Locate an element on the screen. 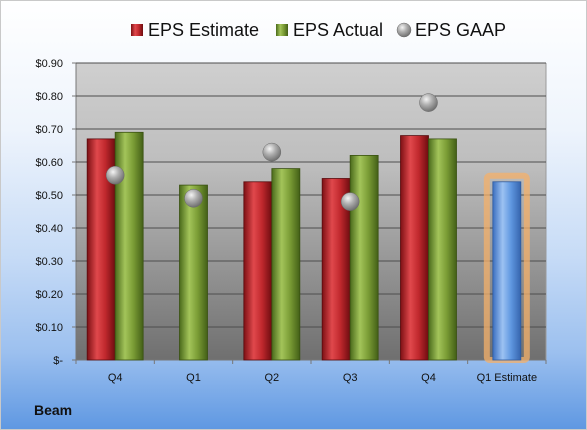 This screenshot has height=430, width=587. legend-label: EPS Estimate is located at coordinates (203, 30).